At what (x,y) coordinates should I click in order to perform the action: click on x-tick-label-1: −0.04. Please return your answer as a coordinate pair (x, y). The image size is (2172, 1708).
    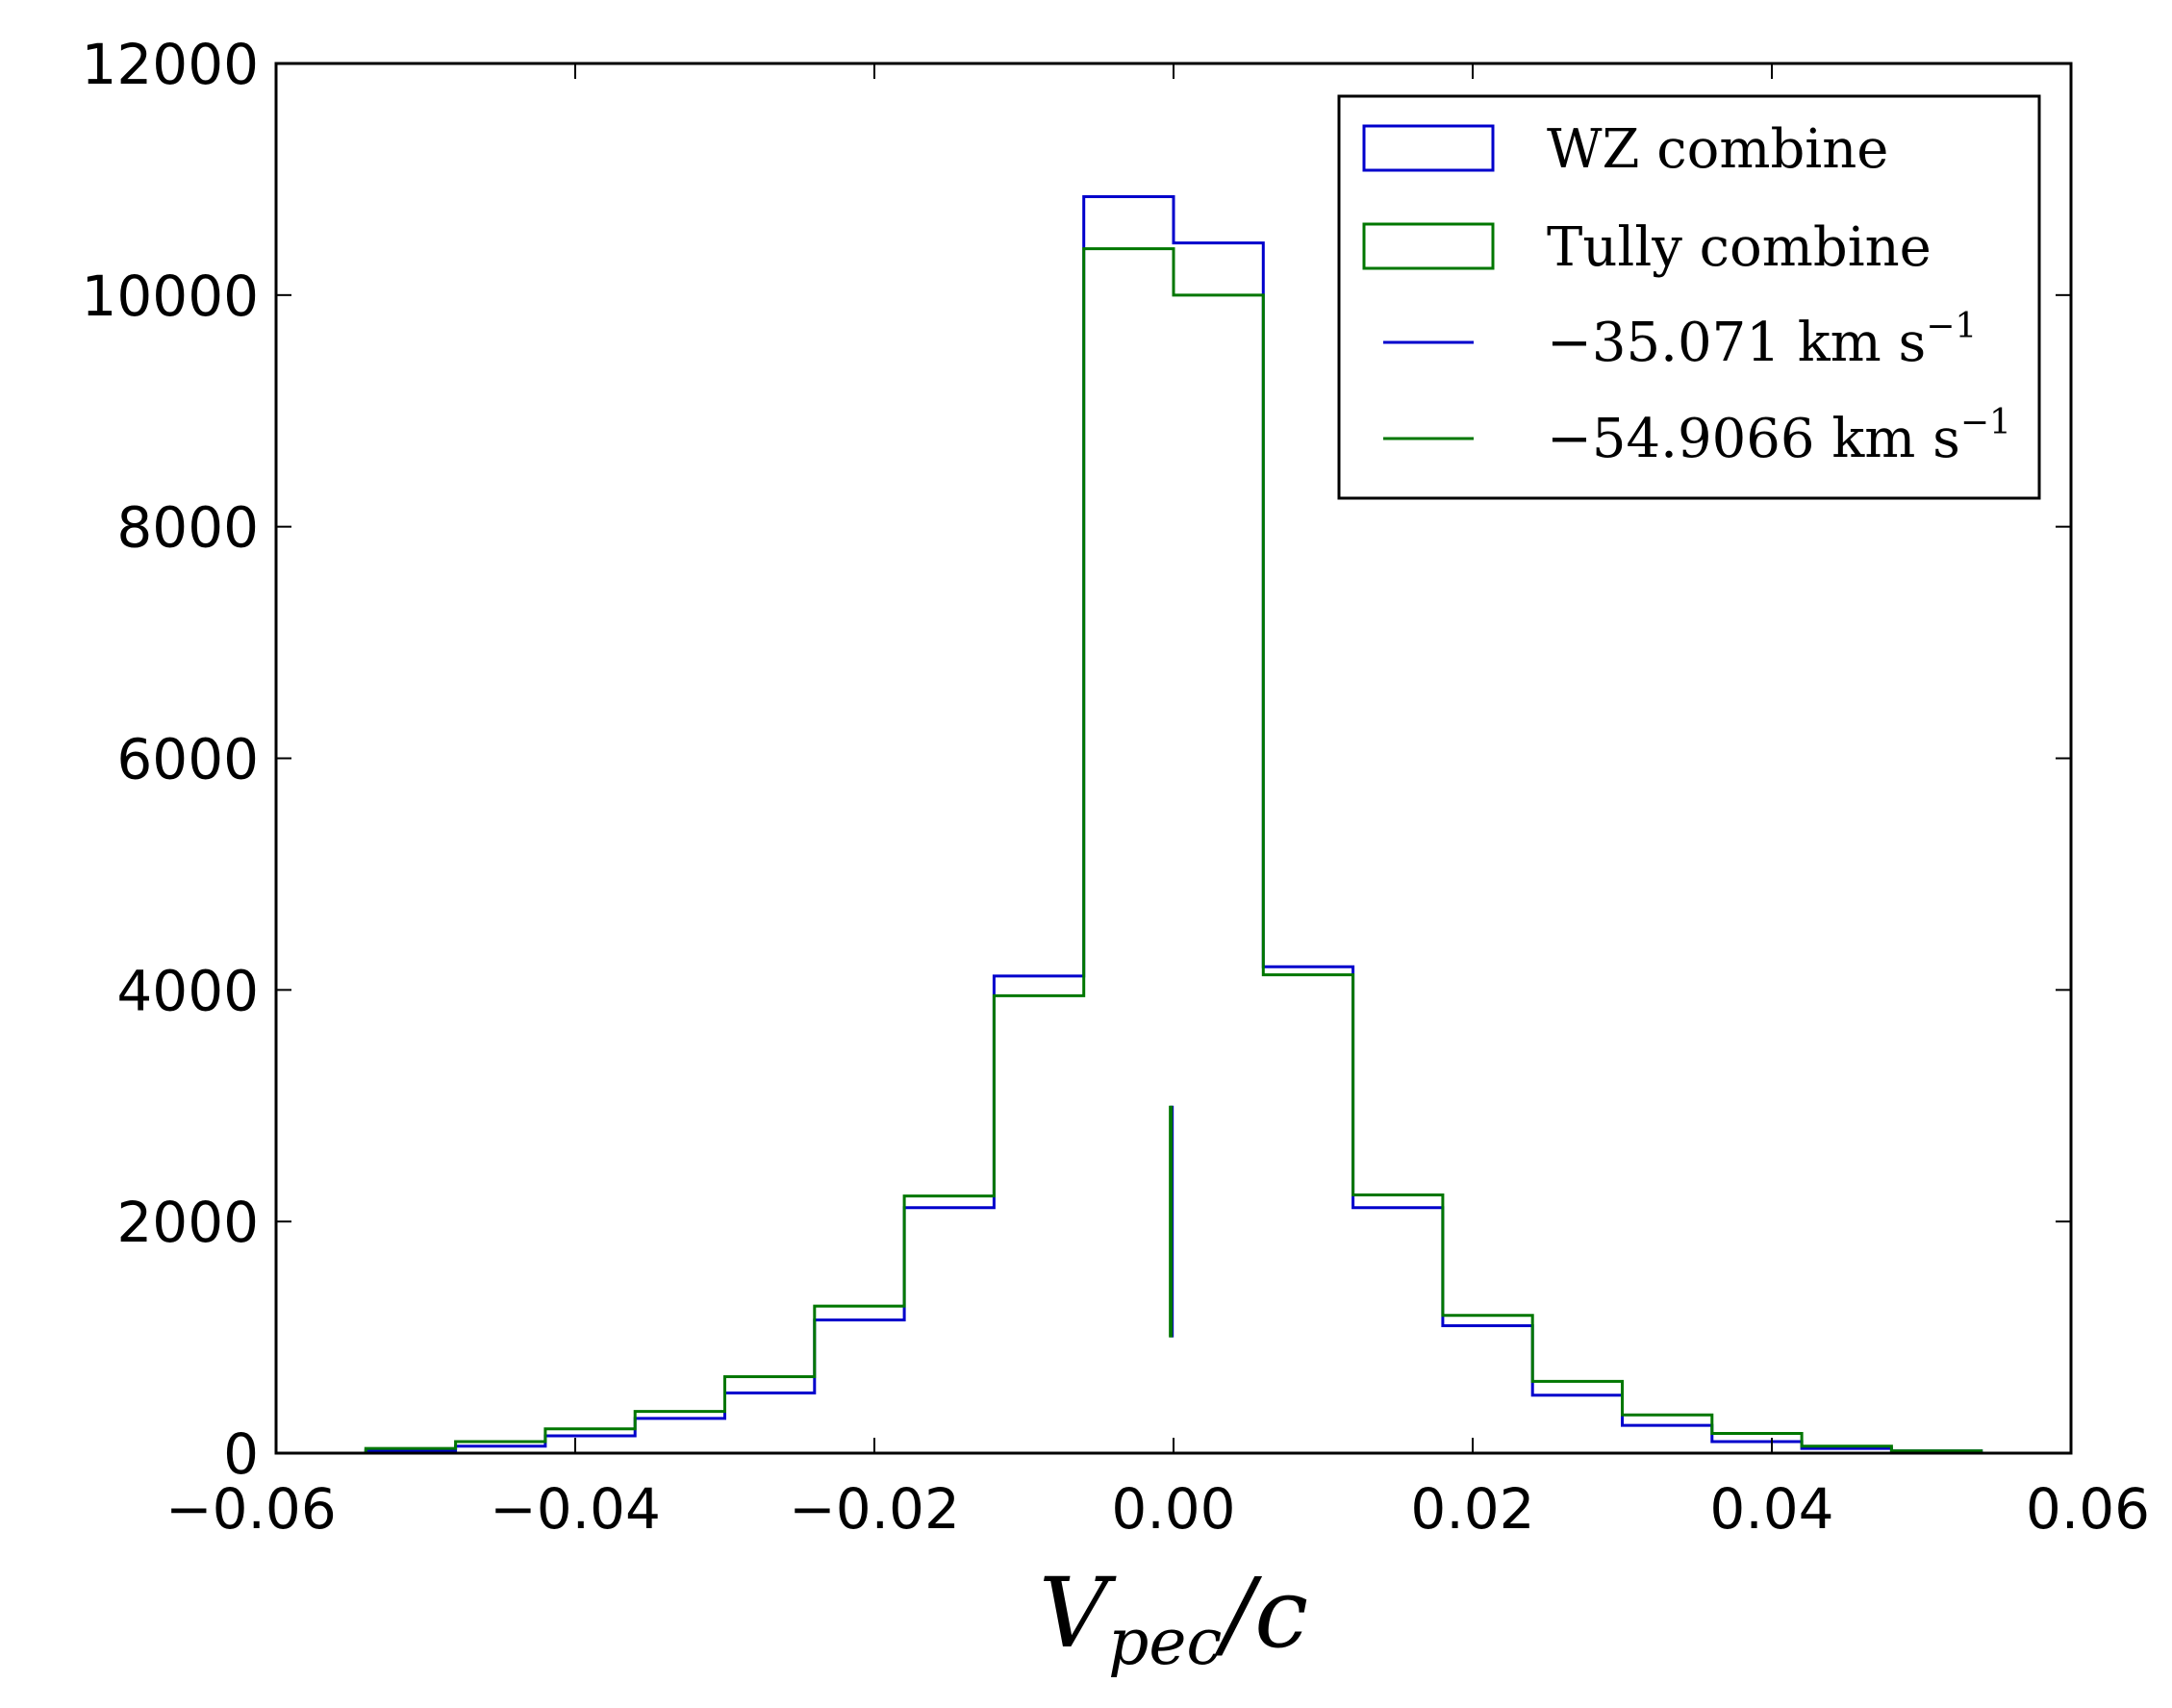
    Looking at the image, I should click on (575, 1509).